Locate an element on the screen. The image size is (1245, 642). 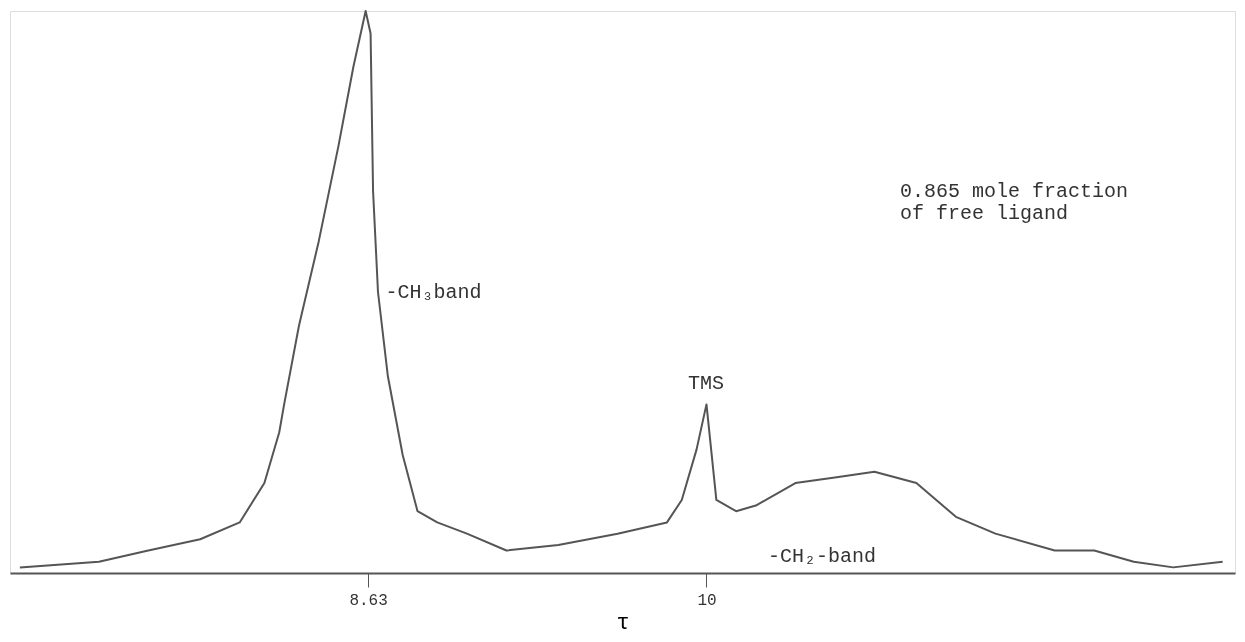
annotation: -CH₃band is located at coordinates (433, 292).